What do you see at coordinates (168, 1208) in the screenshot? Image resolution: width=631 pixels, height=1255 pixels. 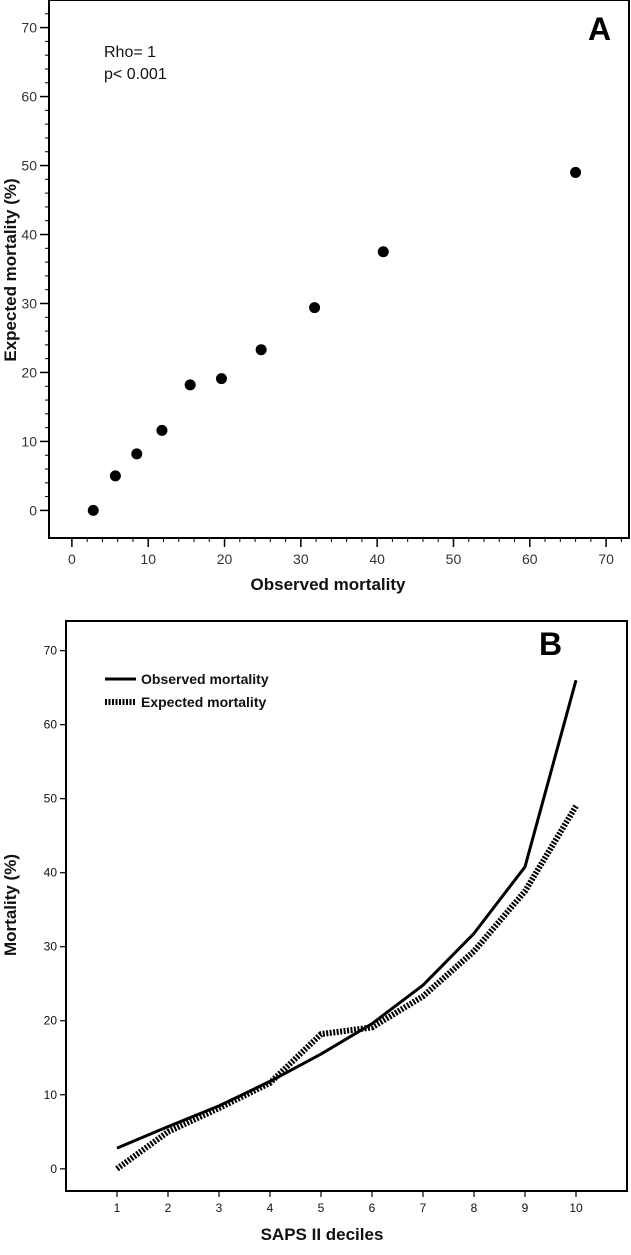 I see `panel-b-x-tick-label: 2` at bounding box center [168, 1208].